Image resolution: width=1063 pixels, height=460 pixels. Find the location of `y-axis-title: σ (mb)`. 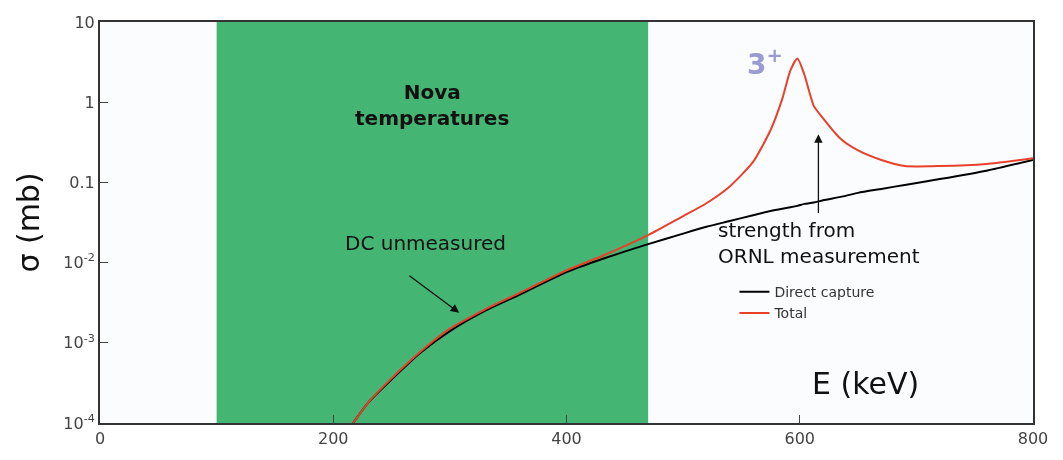

y-axis-title: σ (mb) is located at coordinates (28, 222).